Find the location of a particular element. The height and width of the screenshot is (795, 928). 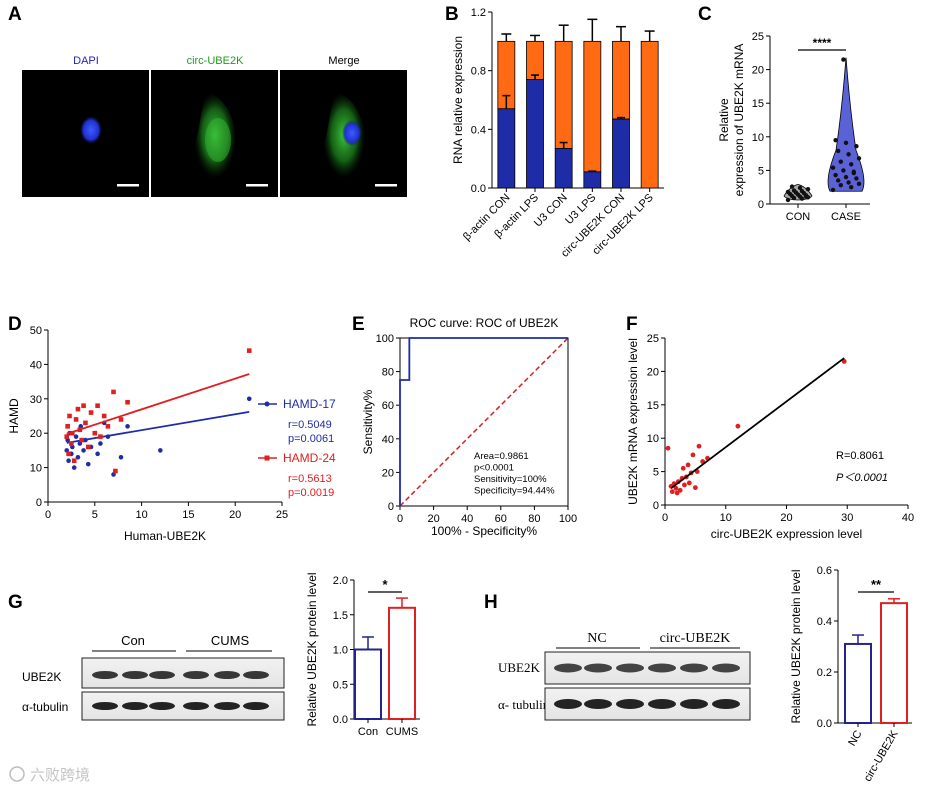

bar-cums is located at coordinates (402, 663).